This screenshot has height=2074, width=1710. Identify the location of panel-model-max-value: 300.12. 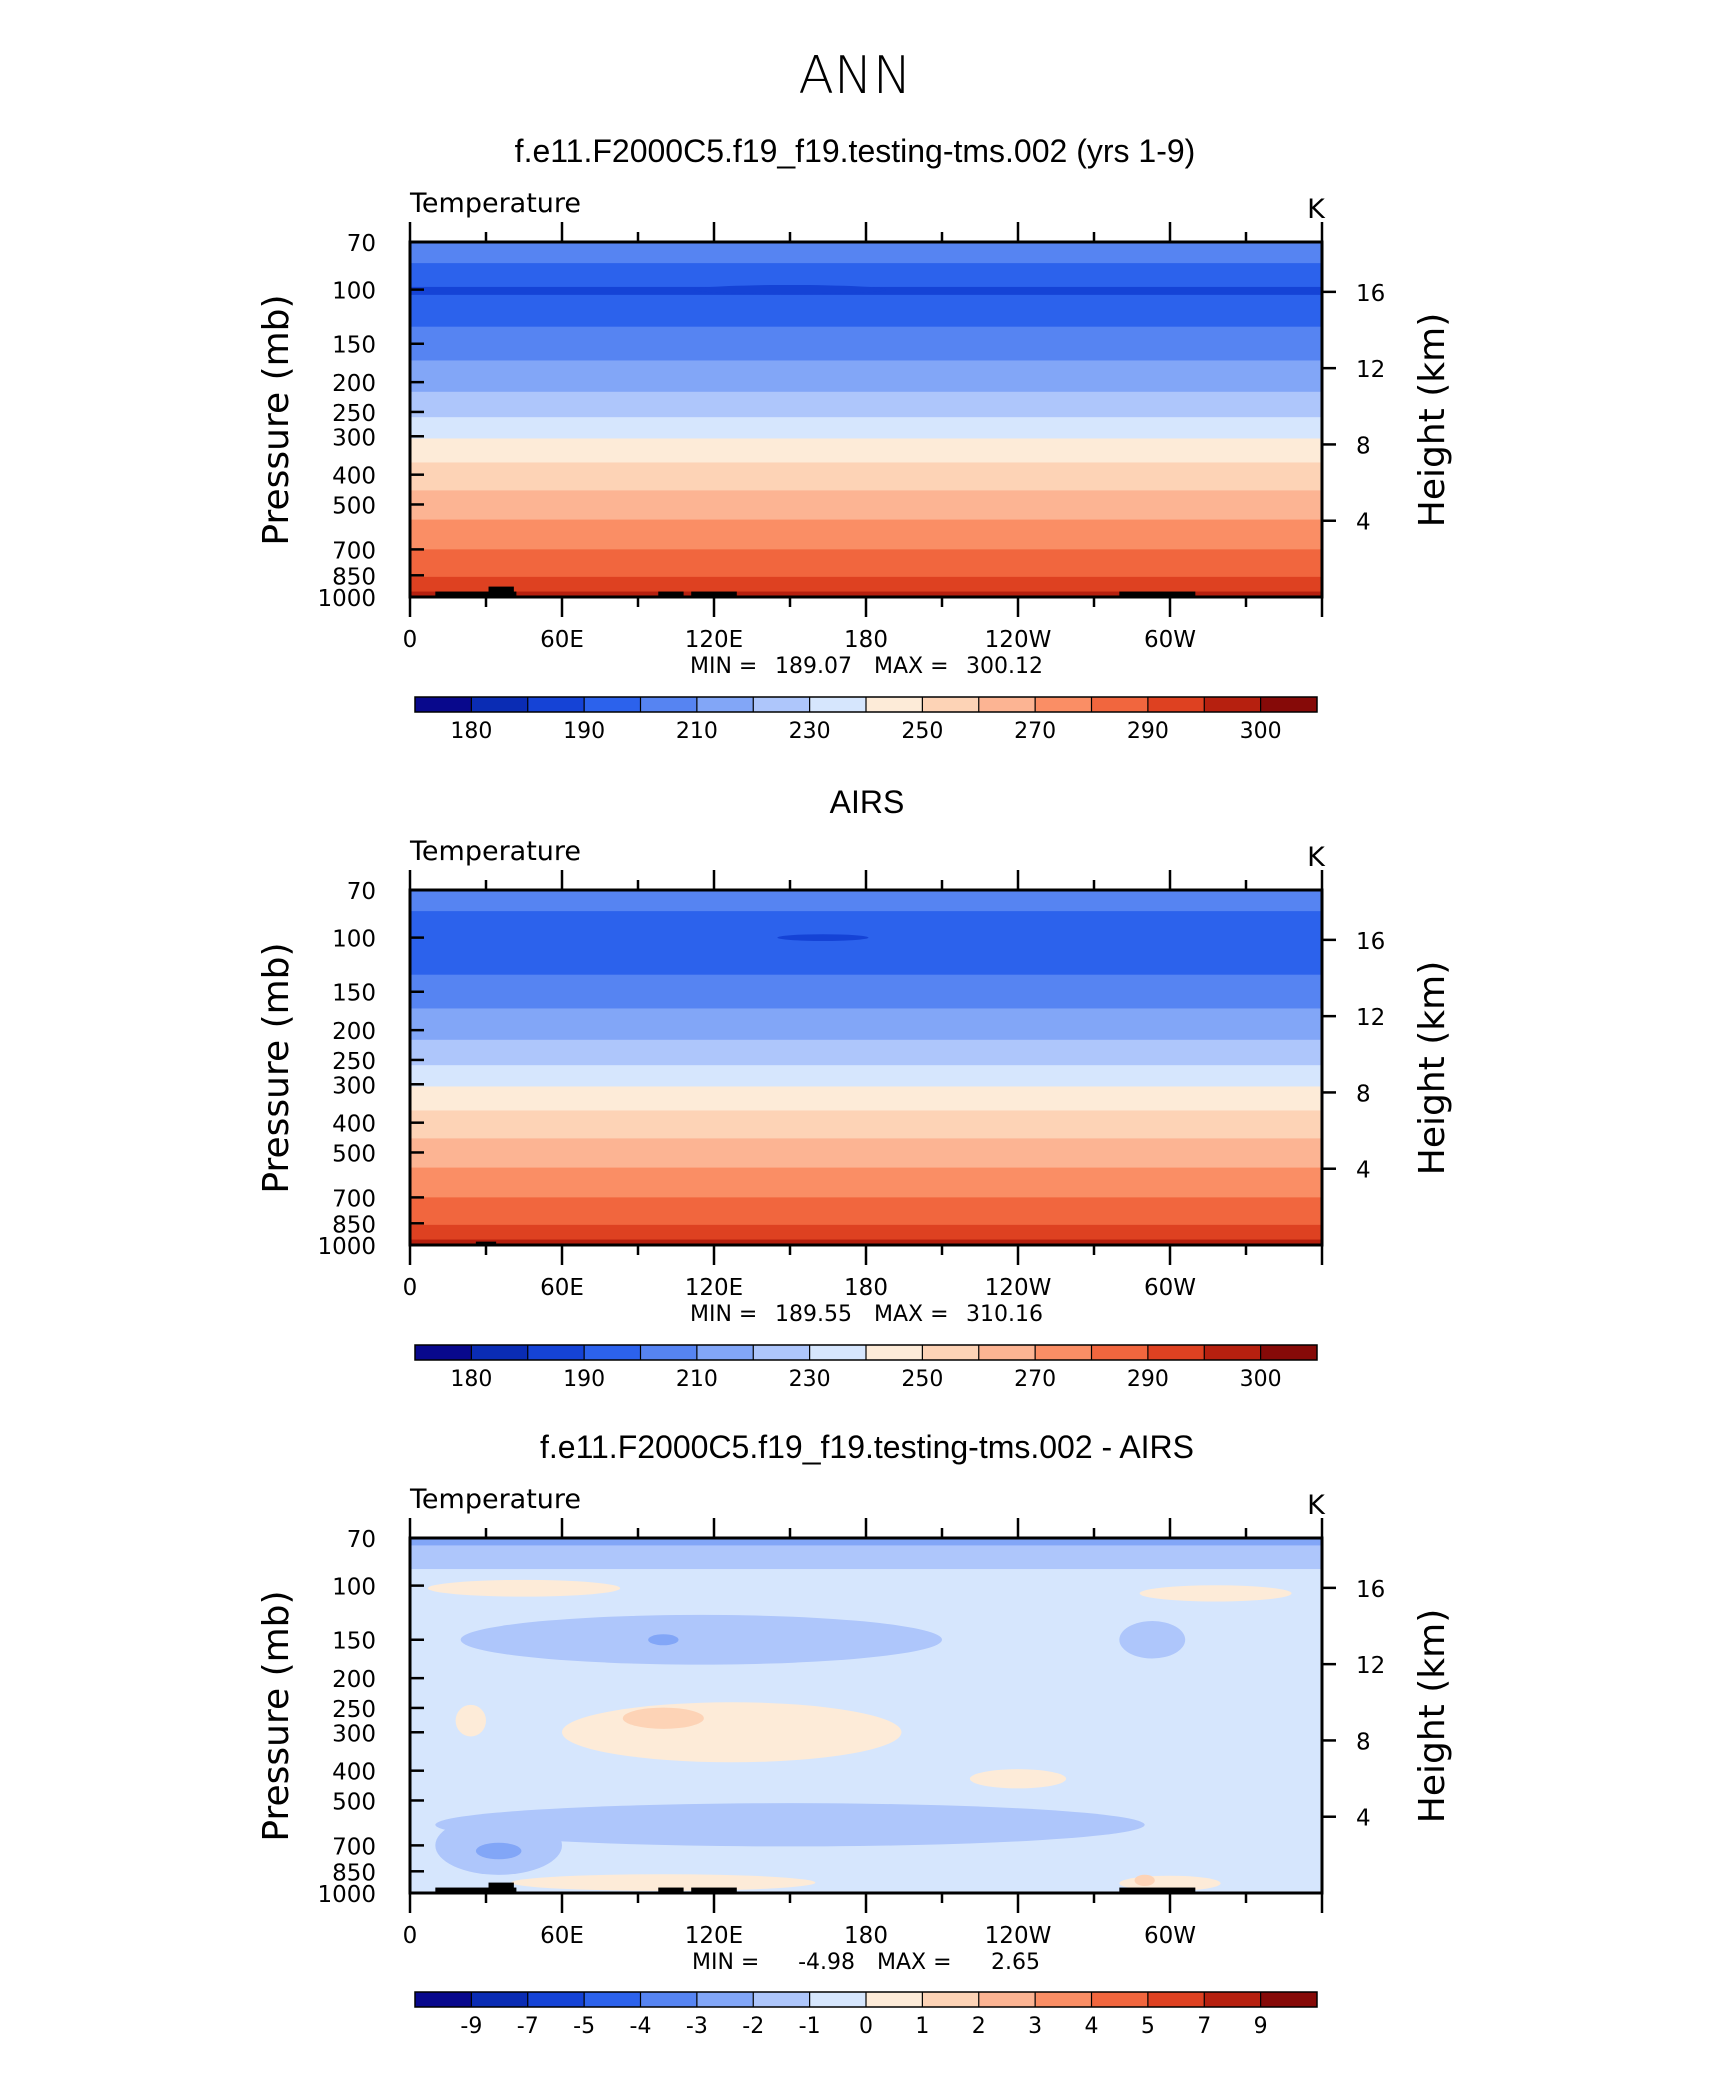
(1004, 666).